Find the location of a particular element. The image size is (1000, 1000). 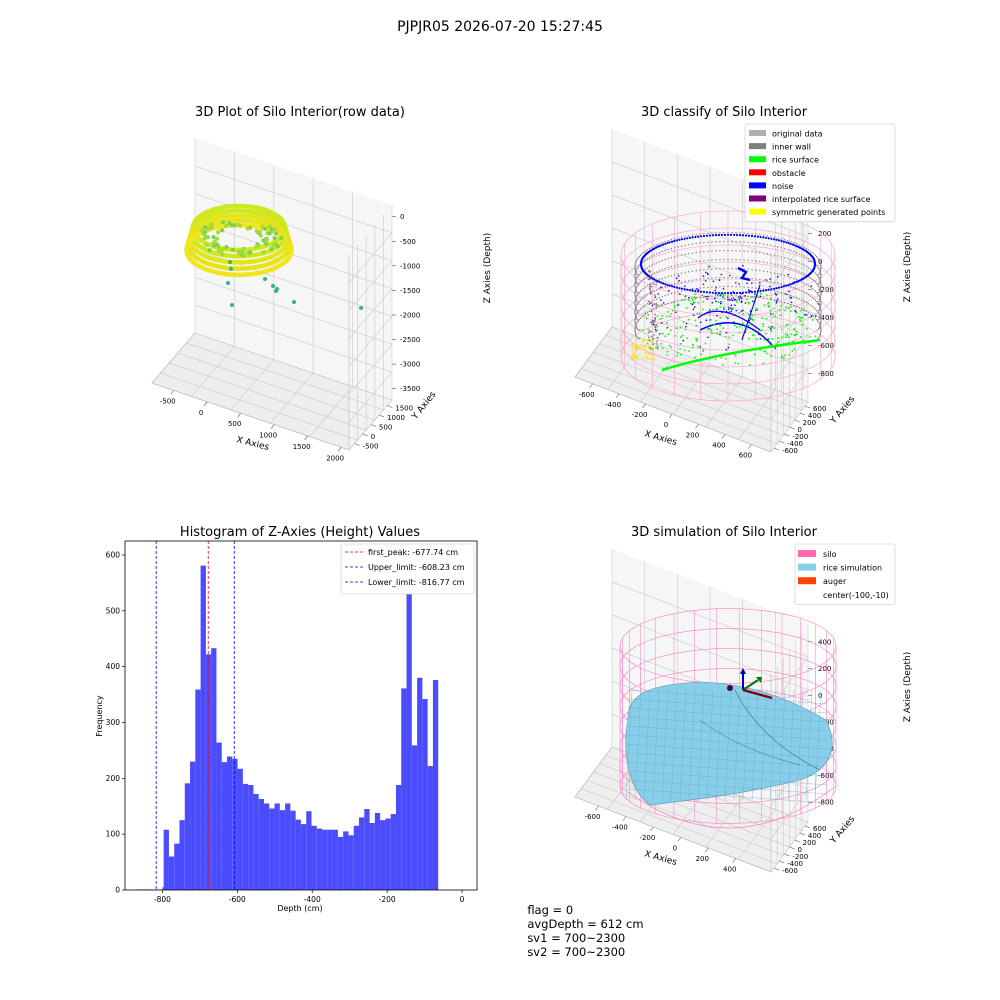

legend-simulation: silo rice simulation auger center(-100,-10) is located at coordinates (845, 574).